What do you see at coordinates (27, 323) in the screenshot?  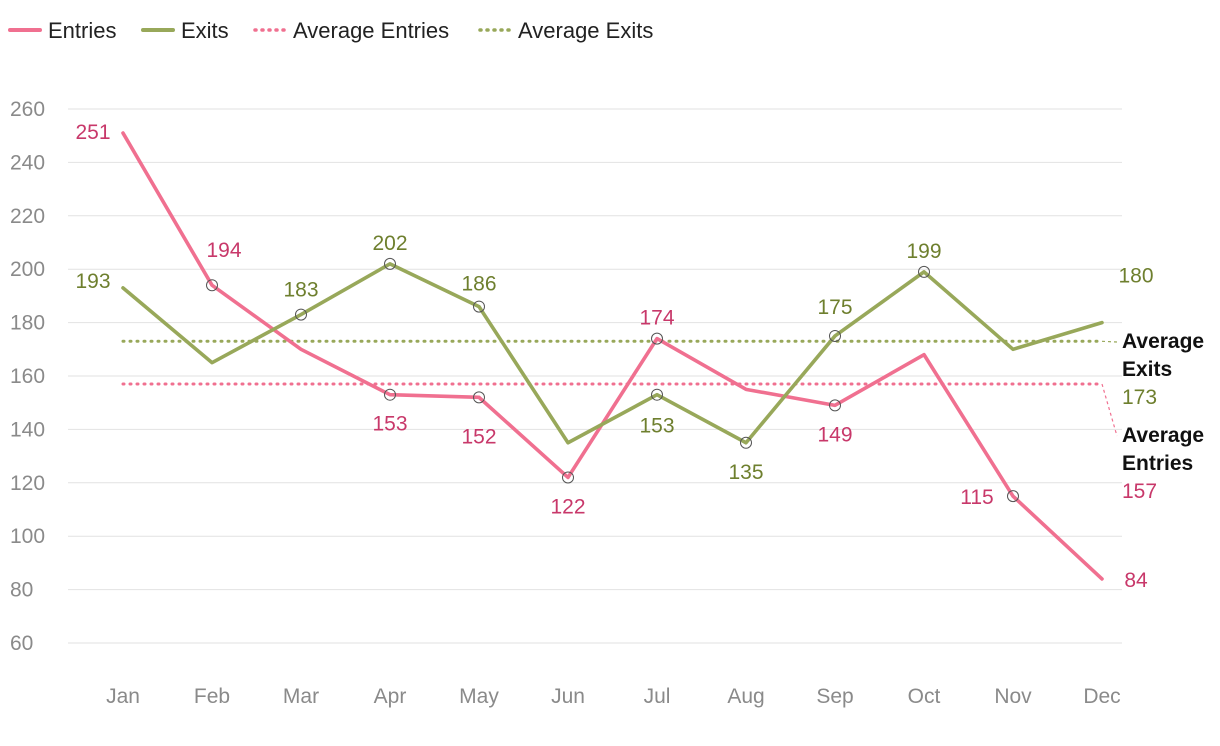 I see `y-tick-label: 180` at bounding box center [27, 323].